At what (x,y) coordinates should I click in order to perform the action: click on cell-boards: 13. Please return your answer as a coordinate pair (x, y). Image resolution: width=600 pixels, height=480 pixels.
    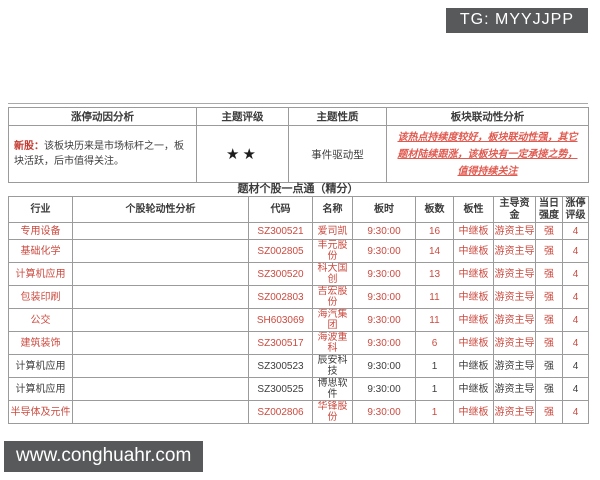
    Looking at the image, I should click on (434, 274).